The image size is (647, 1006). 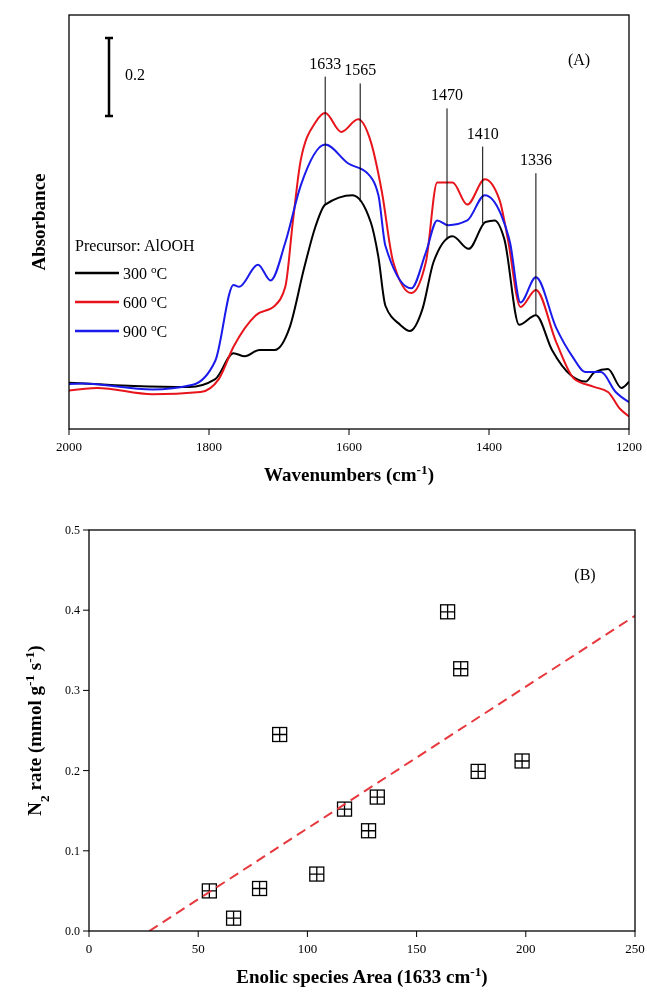 I want to click on legend-label: 300 $^{o}$C, so click(x=145, y=272).